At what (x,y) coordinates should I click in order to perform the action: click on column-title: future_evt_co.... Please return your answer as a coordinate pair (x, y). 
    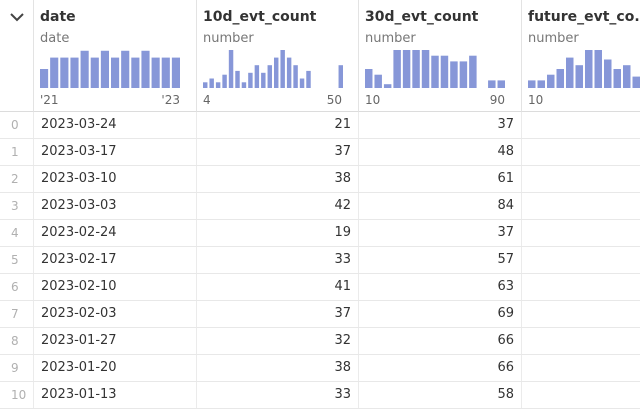
    Looking at the image, I should click on (584, 17).